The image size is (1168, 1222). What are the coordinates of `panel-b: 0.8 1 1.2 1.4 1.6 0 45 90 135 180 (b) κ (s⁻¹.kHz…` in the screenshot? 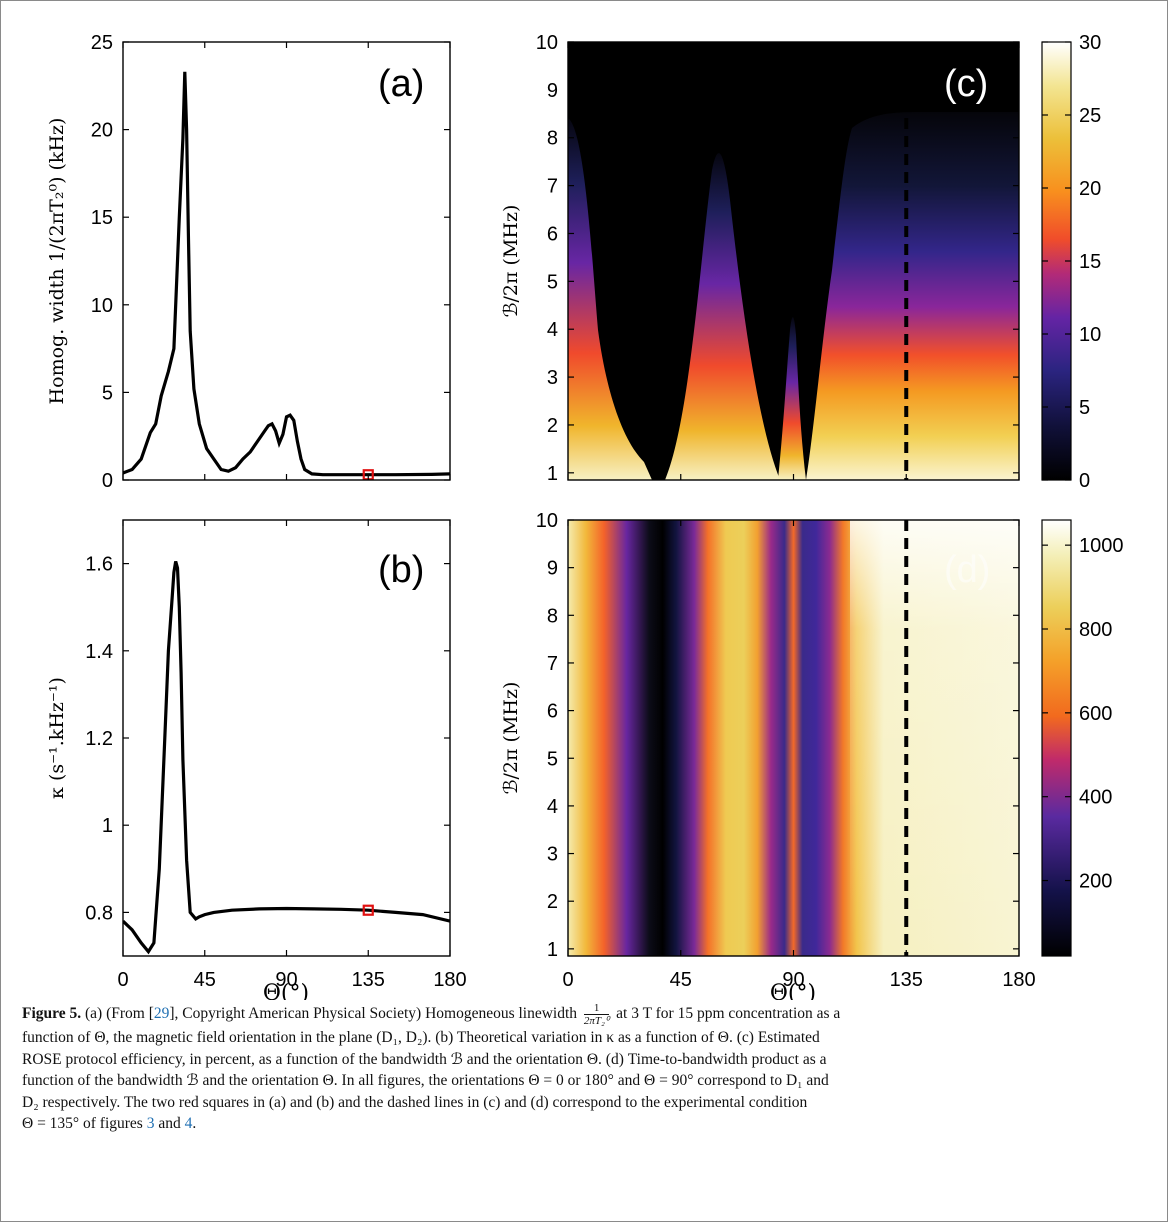 It's located at (256, 759).